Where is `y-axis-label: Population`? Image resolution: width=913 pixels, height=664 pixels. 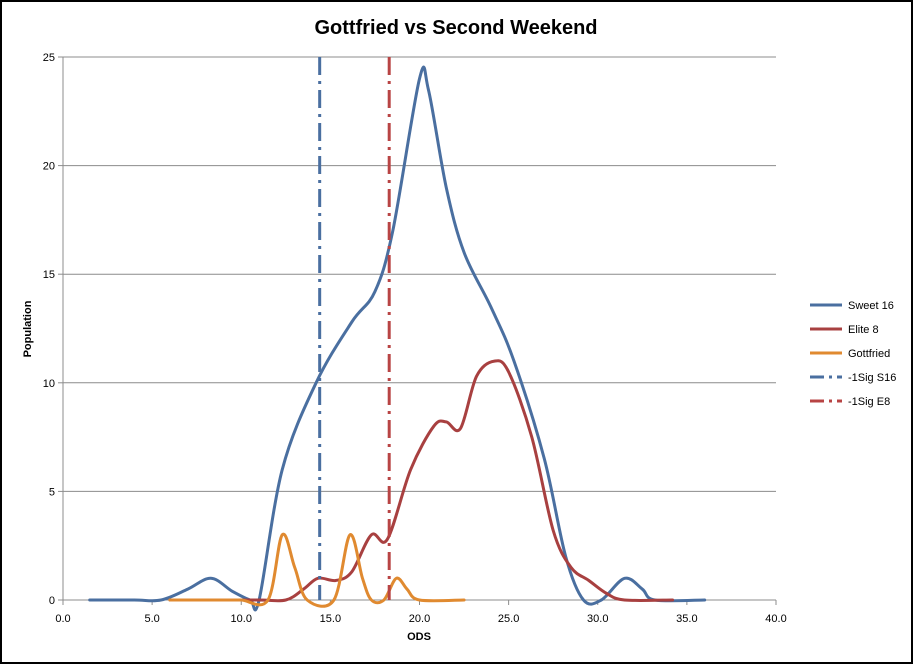 y-axis-label: Population is located at coordinates (28, 328).